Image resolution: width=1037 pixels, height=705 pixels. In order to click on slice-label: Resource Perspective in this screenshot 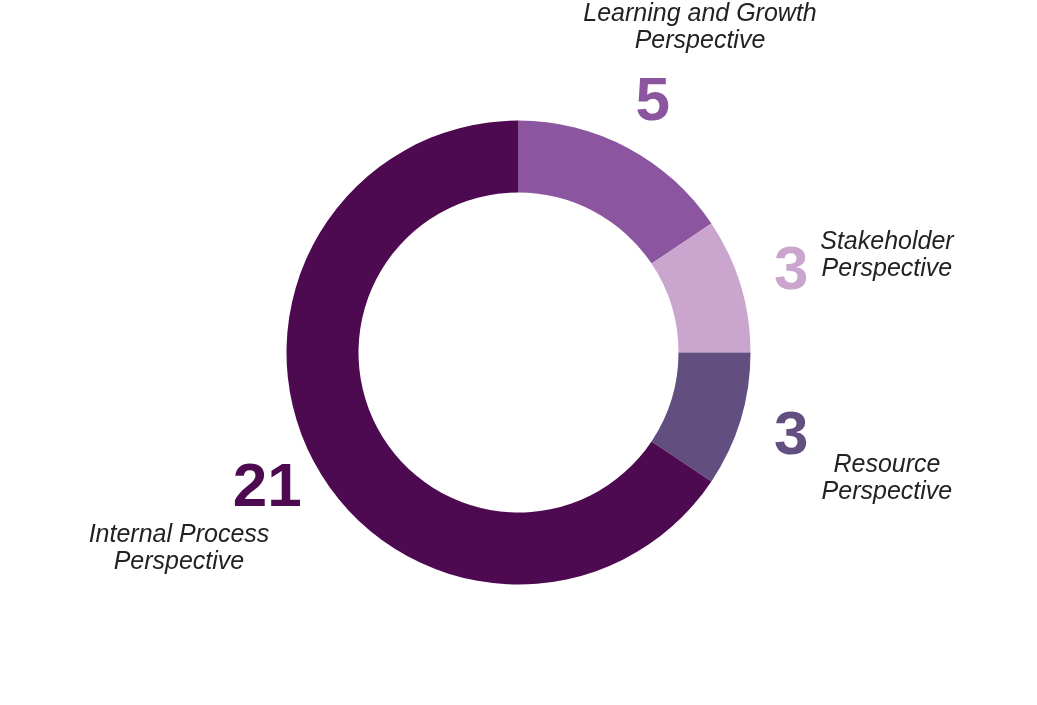, I will do `click(887, 477)`.